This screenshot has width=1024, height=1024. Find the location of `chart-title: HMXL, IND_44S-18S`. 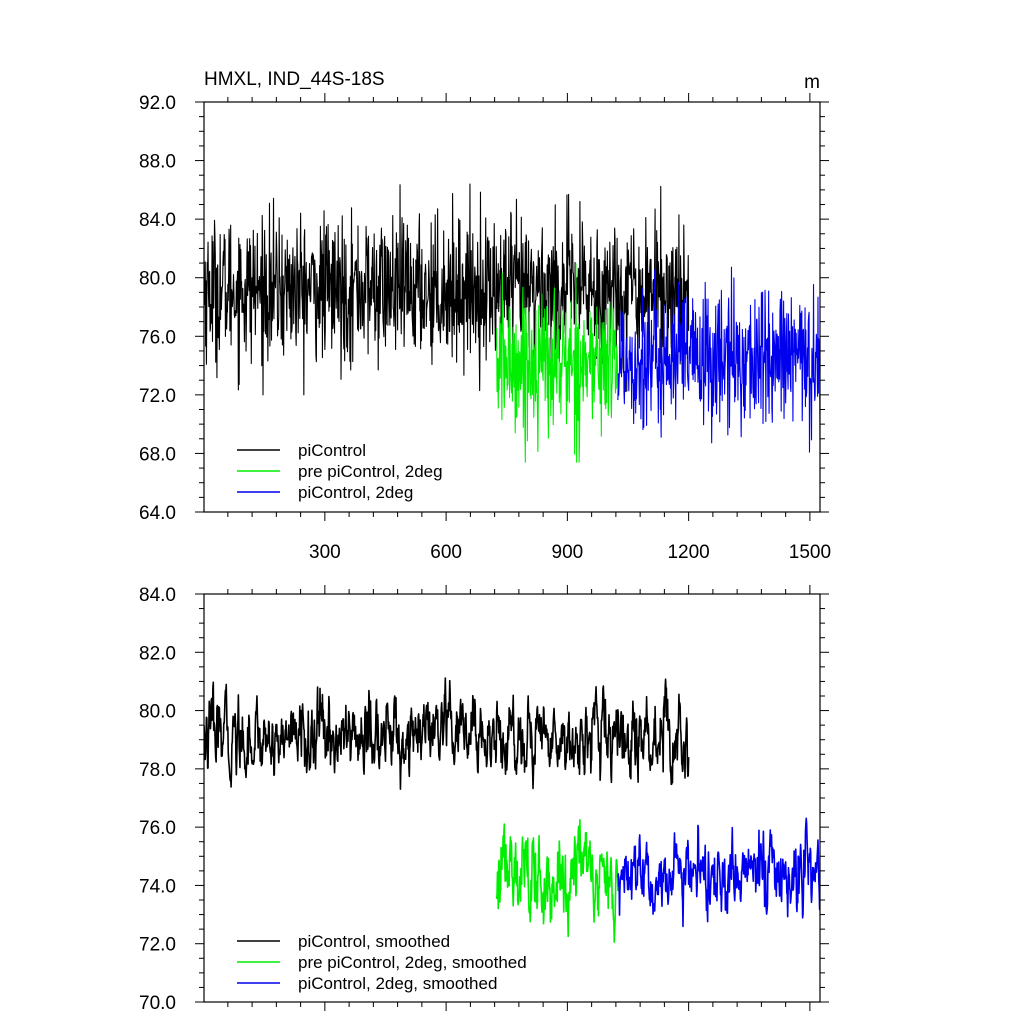

chart-title: HMXL, IND_44S-18S is located at coordinates (294, 79).